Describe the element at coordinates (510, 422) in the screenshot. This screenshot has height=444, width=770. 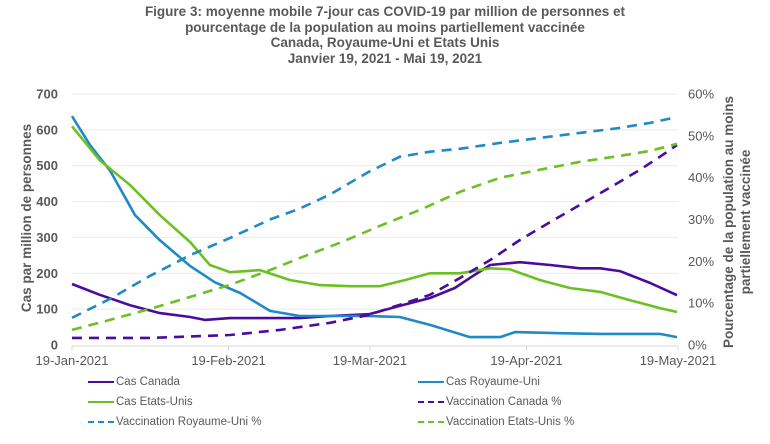
I see `legend-label: Vaccination Etats-Unis %` at that location.